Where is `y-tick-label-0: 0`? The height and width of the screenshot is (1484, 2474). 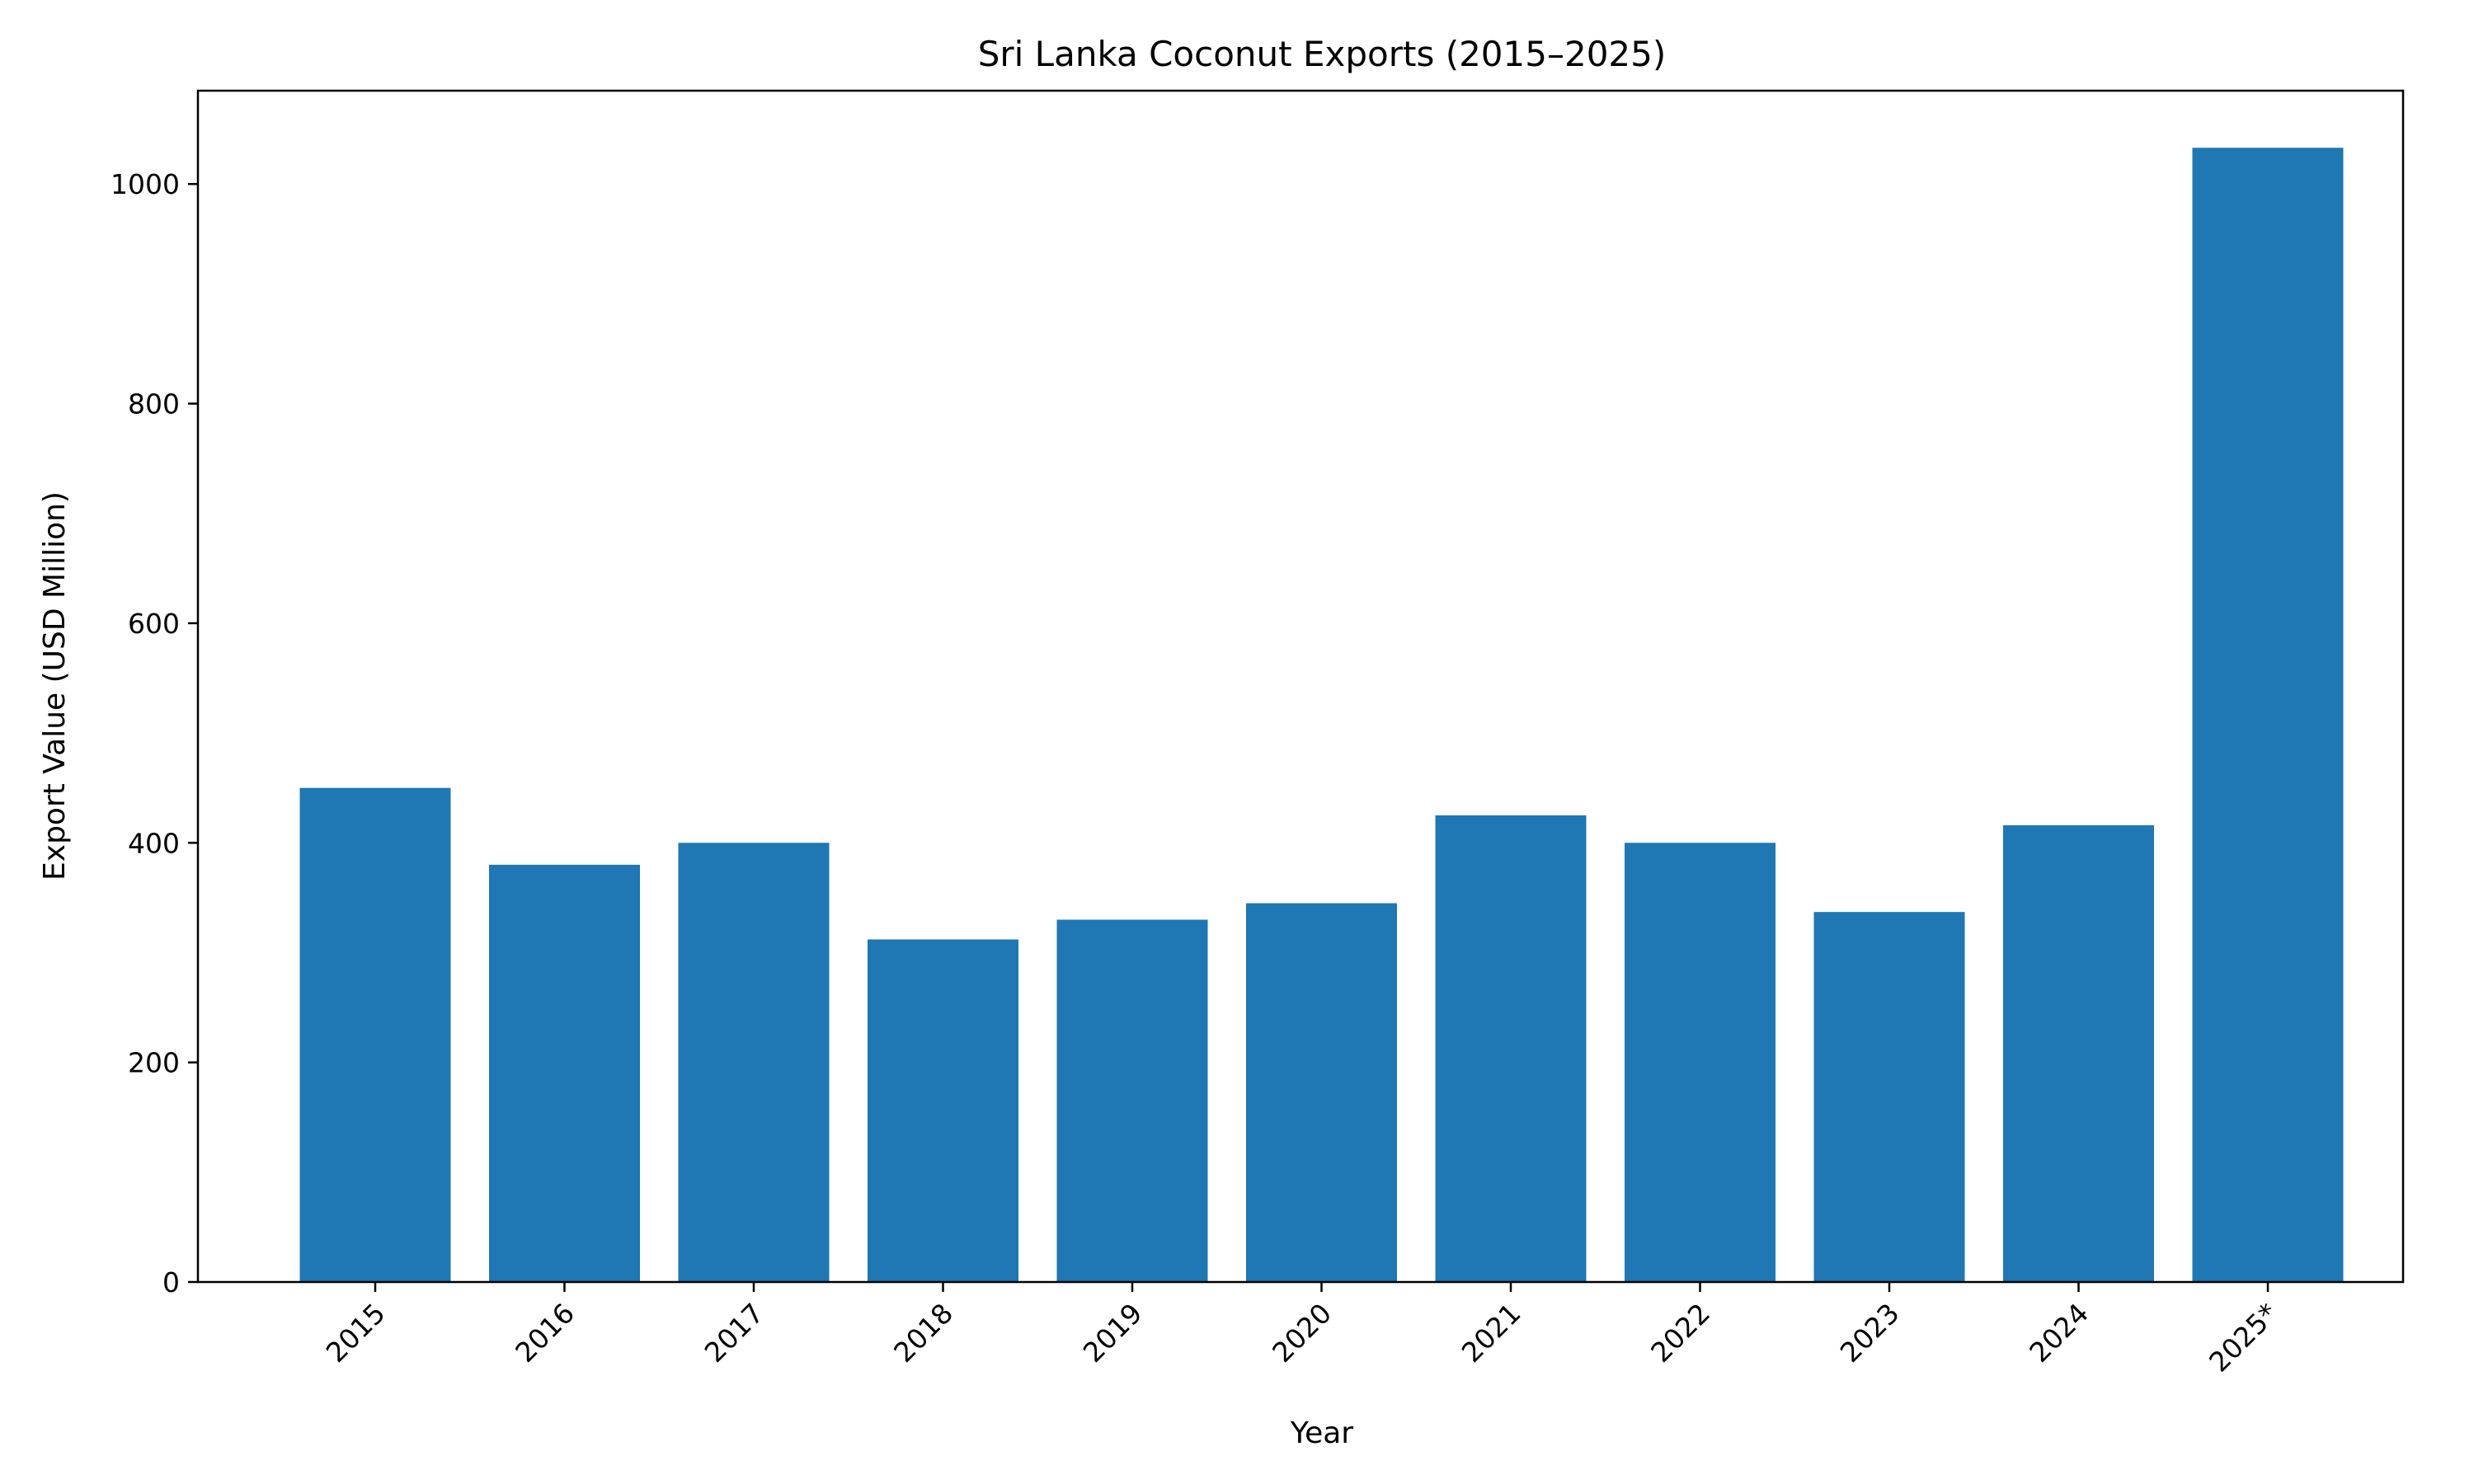
y-tick-label-0: 0 is located at coordinates (171, 1282).